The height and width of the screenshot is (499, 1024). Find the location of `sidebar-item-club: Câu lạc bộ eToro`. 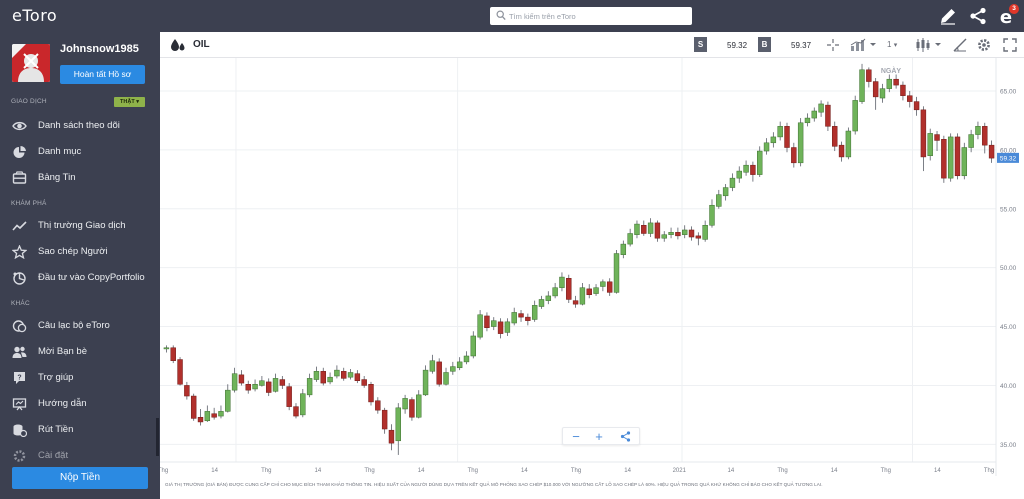

sidebar-item-club: Câu lạc bộ eToro is located at coordinates (79, 326).